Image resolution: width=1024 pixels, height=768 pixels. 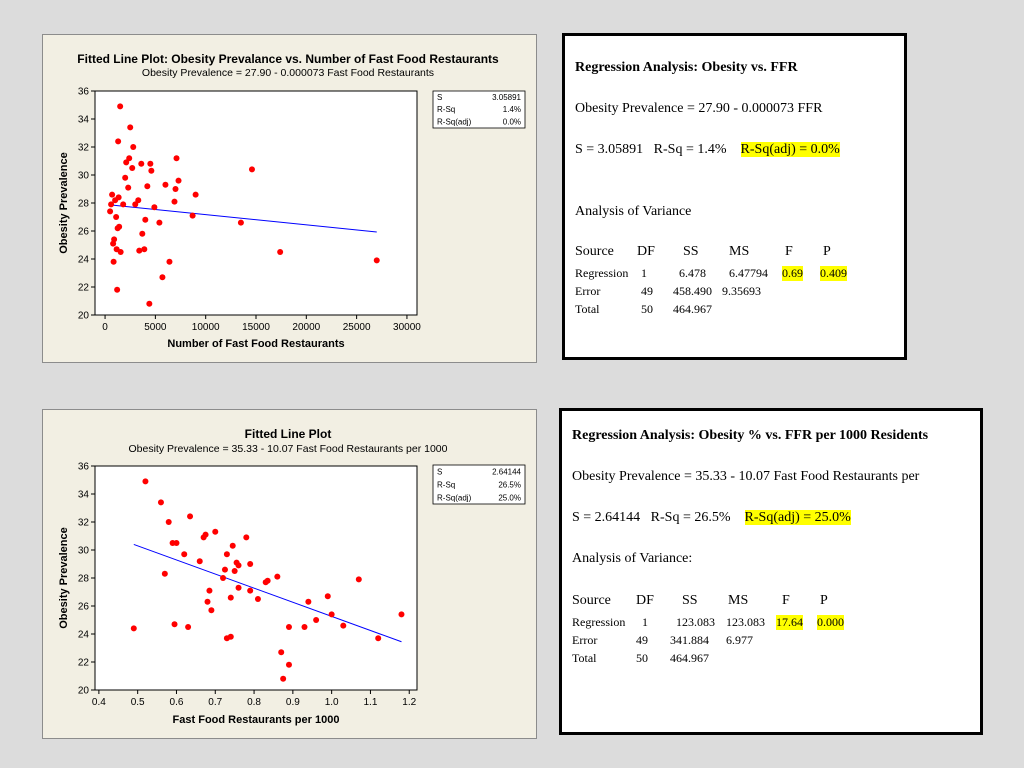 I want to click on regression-title: Regression Analysis: Obesity vs. FFR, so click(x=686, y=67).